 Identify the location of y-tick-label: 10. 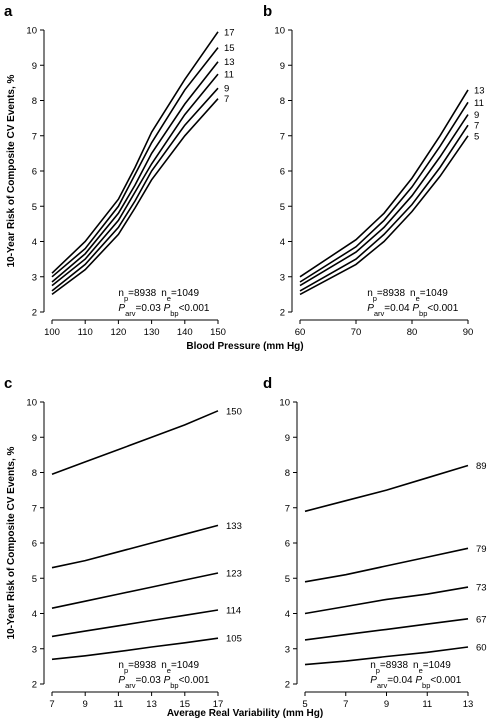
(31, 403).